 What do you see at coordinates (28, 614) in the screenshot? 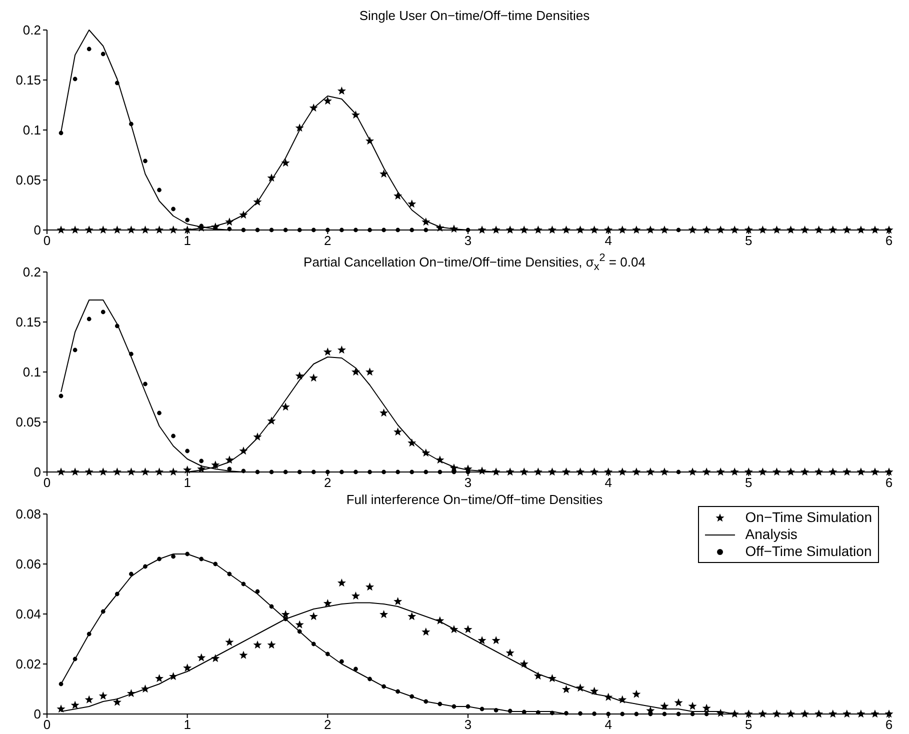
I see `y-tick-label: 0.04` at bounding box center [28, 614].